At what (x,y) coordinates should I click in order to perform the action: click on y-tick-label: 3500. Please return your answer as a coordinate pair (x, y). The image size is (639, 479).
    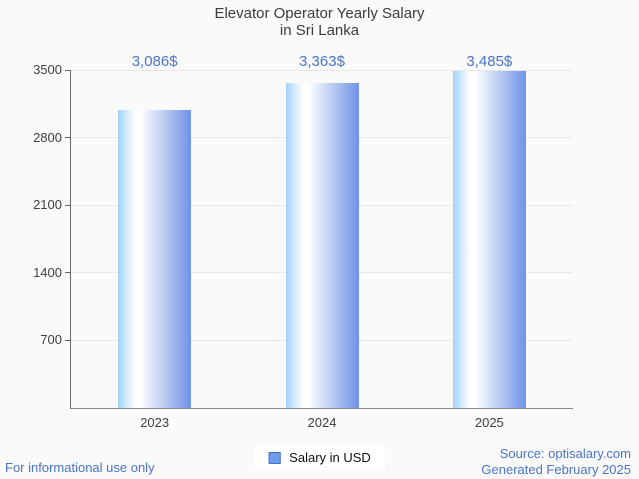
    Looking at the image, I should click on (47, 69).